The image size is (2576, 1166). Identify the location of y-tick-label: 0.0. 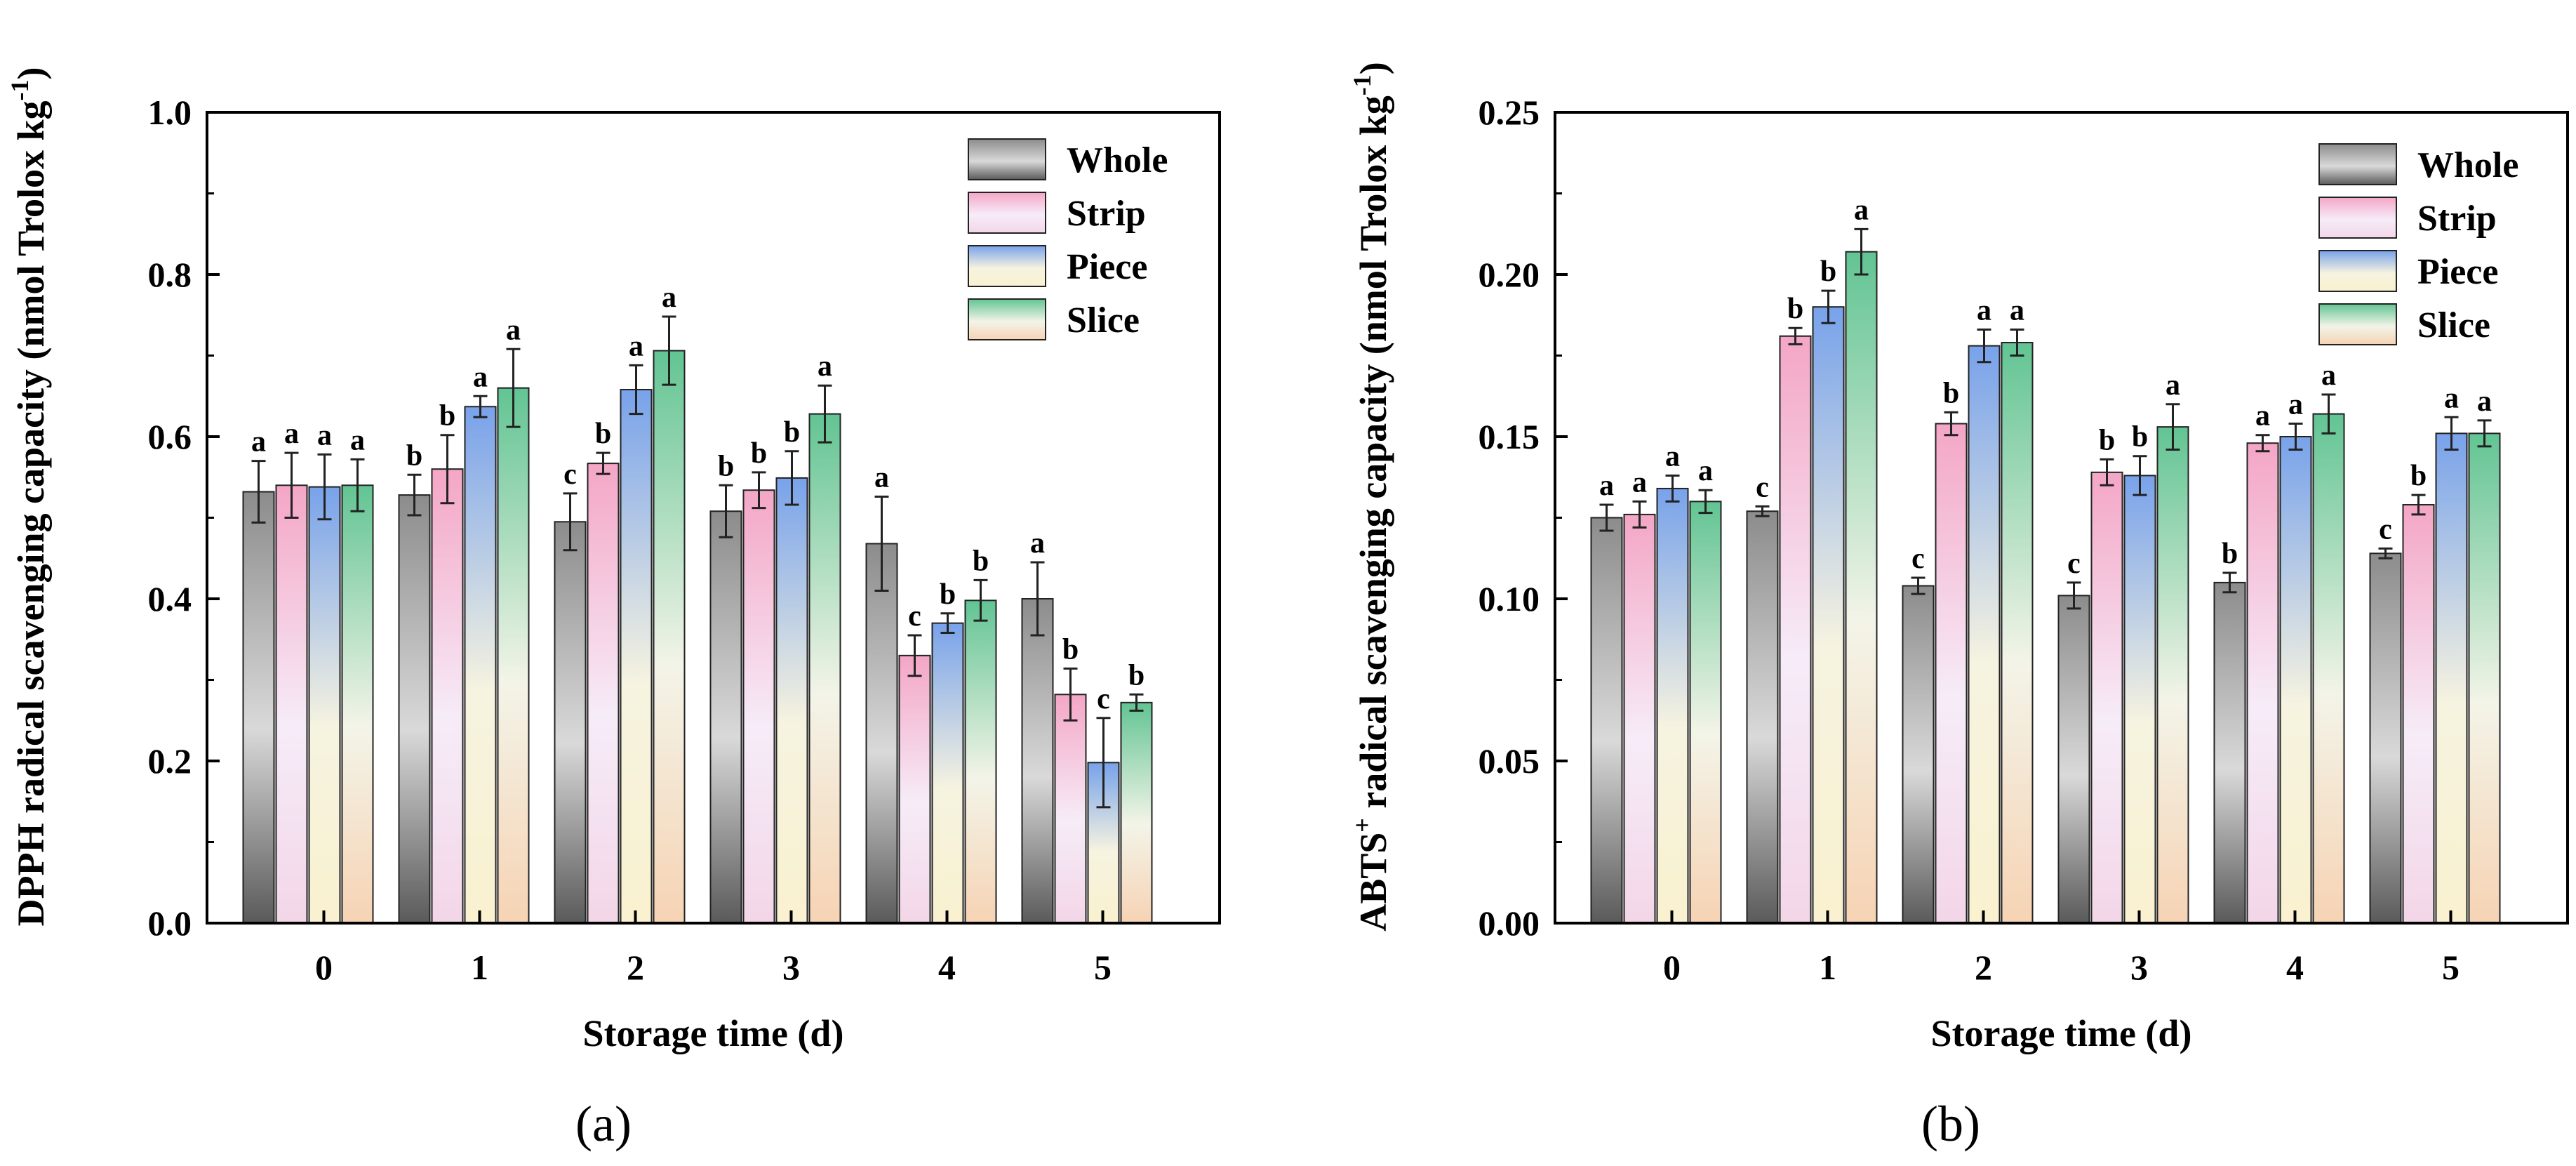
(170, 923).